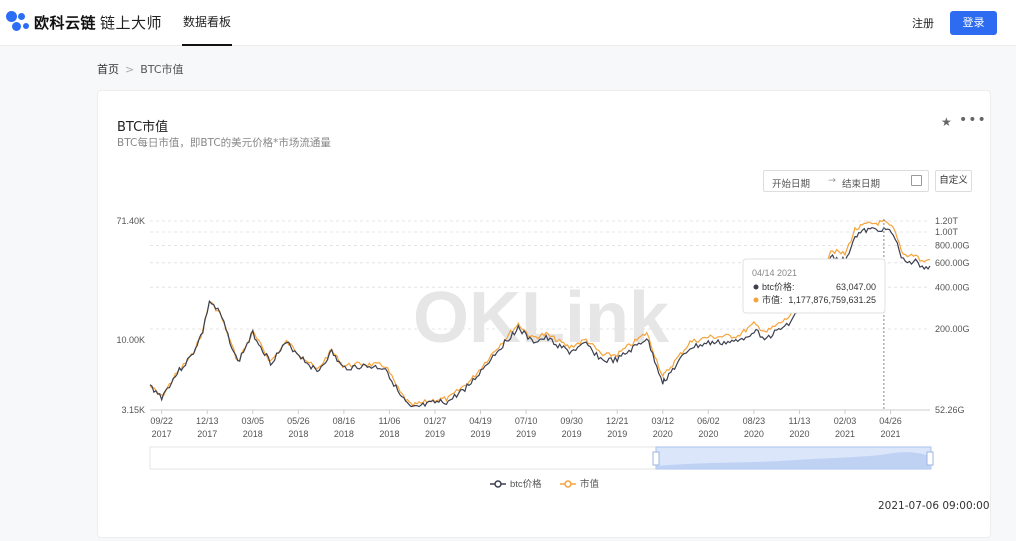 Image resolution: width=1016 pixels, height=541 pixels. I want to click on start-date-input: 开始日期, so click(791, 184).